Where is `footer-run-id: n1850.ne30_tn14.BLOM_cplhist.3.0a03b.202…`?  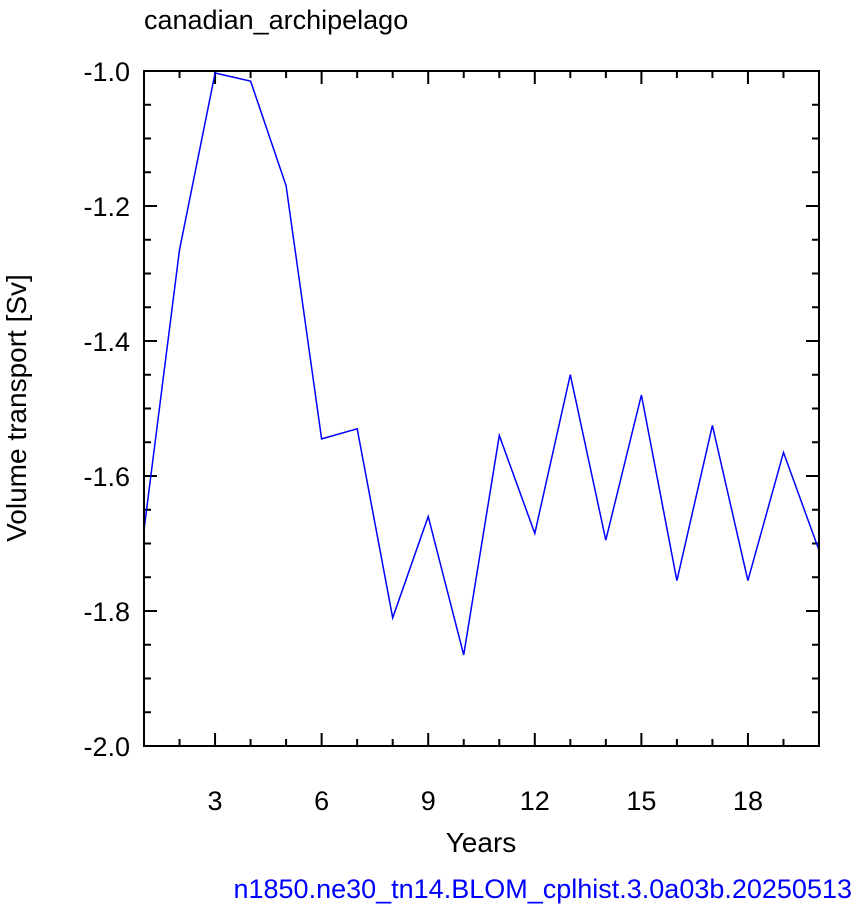
footer-run-id: n1850.ne30_tn14.BLOM_cplhist.3.0a03b.202… is located at coordinates (542, 889).